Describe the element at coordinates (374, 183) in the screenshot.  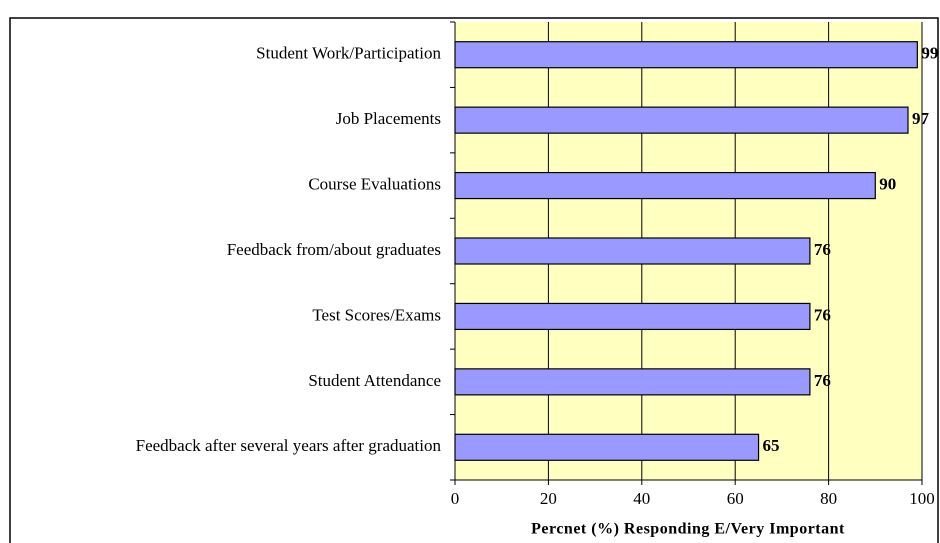
I see `y-tick-label: Course Evaluations` at that location.